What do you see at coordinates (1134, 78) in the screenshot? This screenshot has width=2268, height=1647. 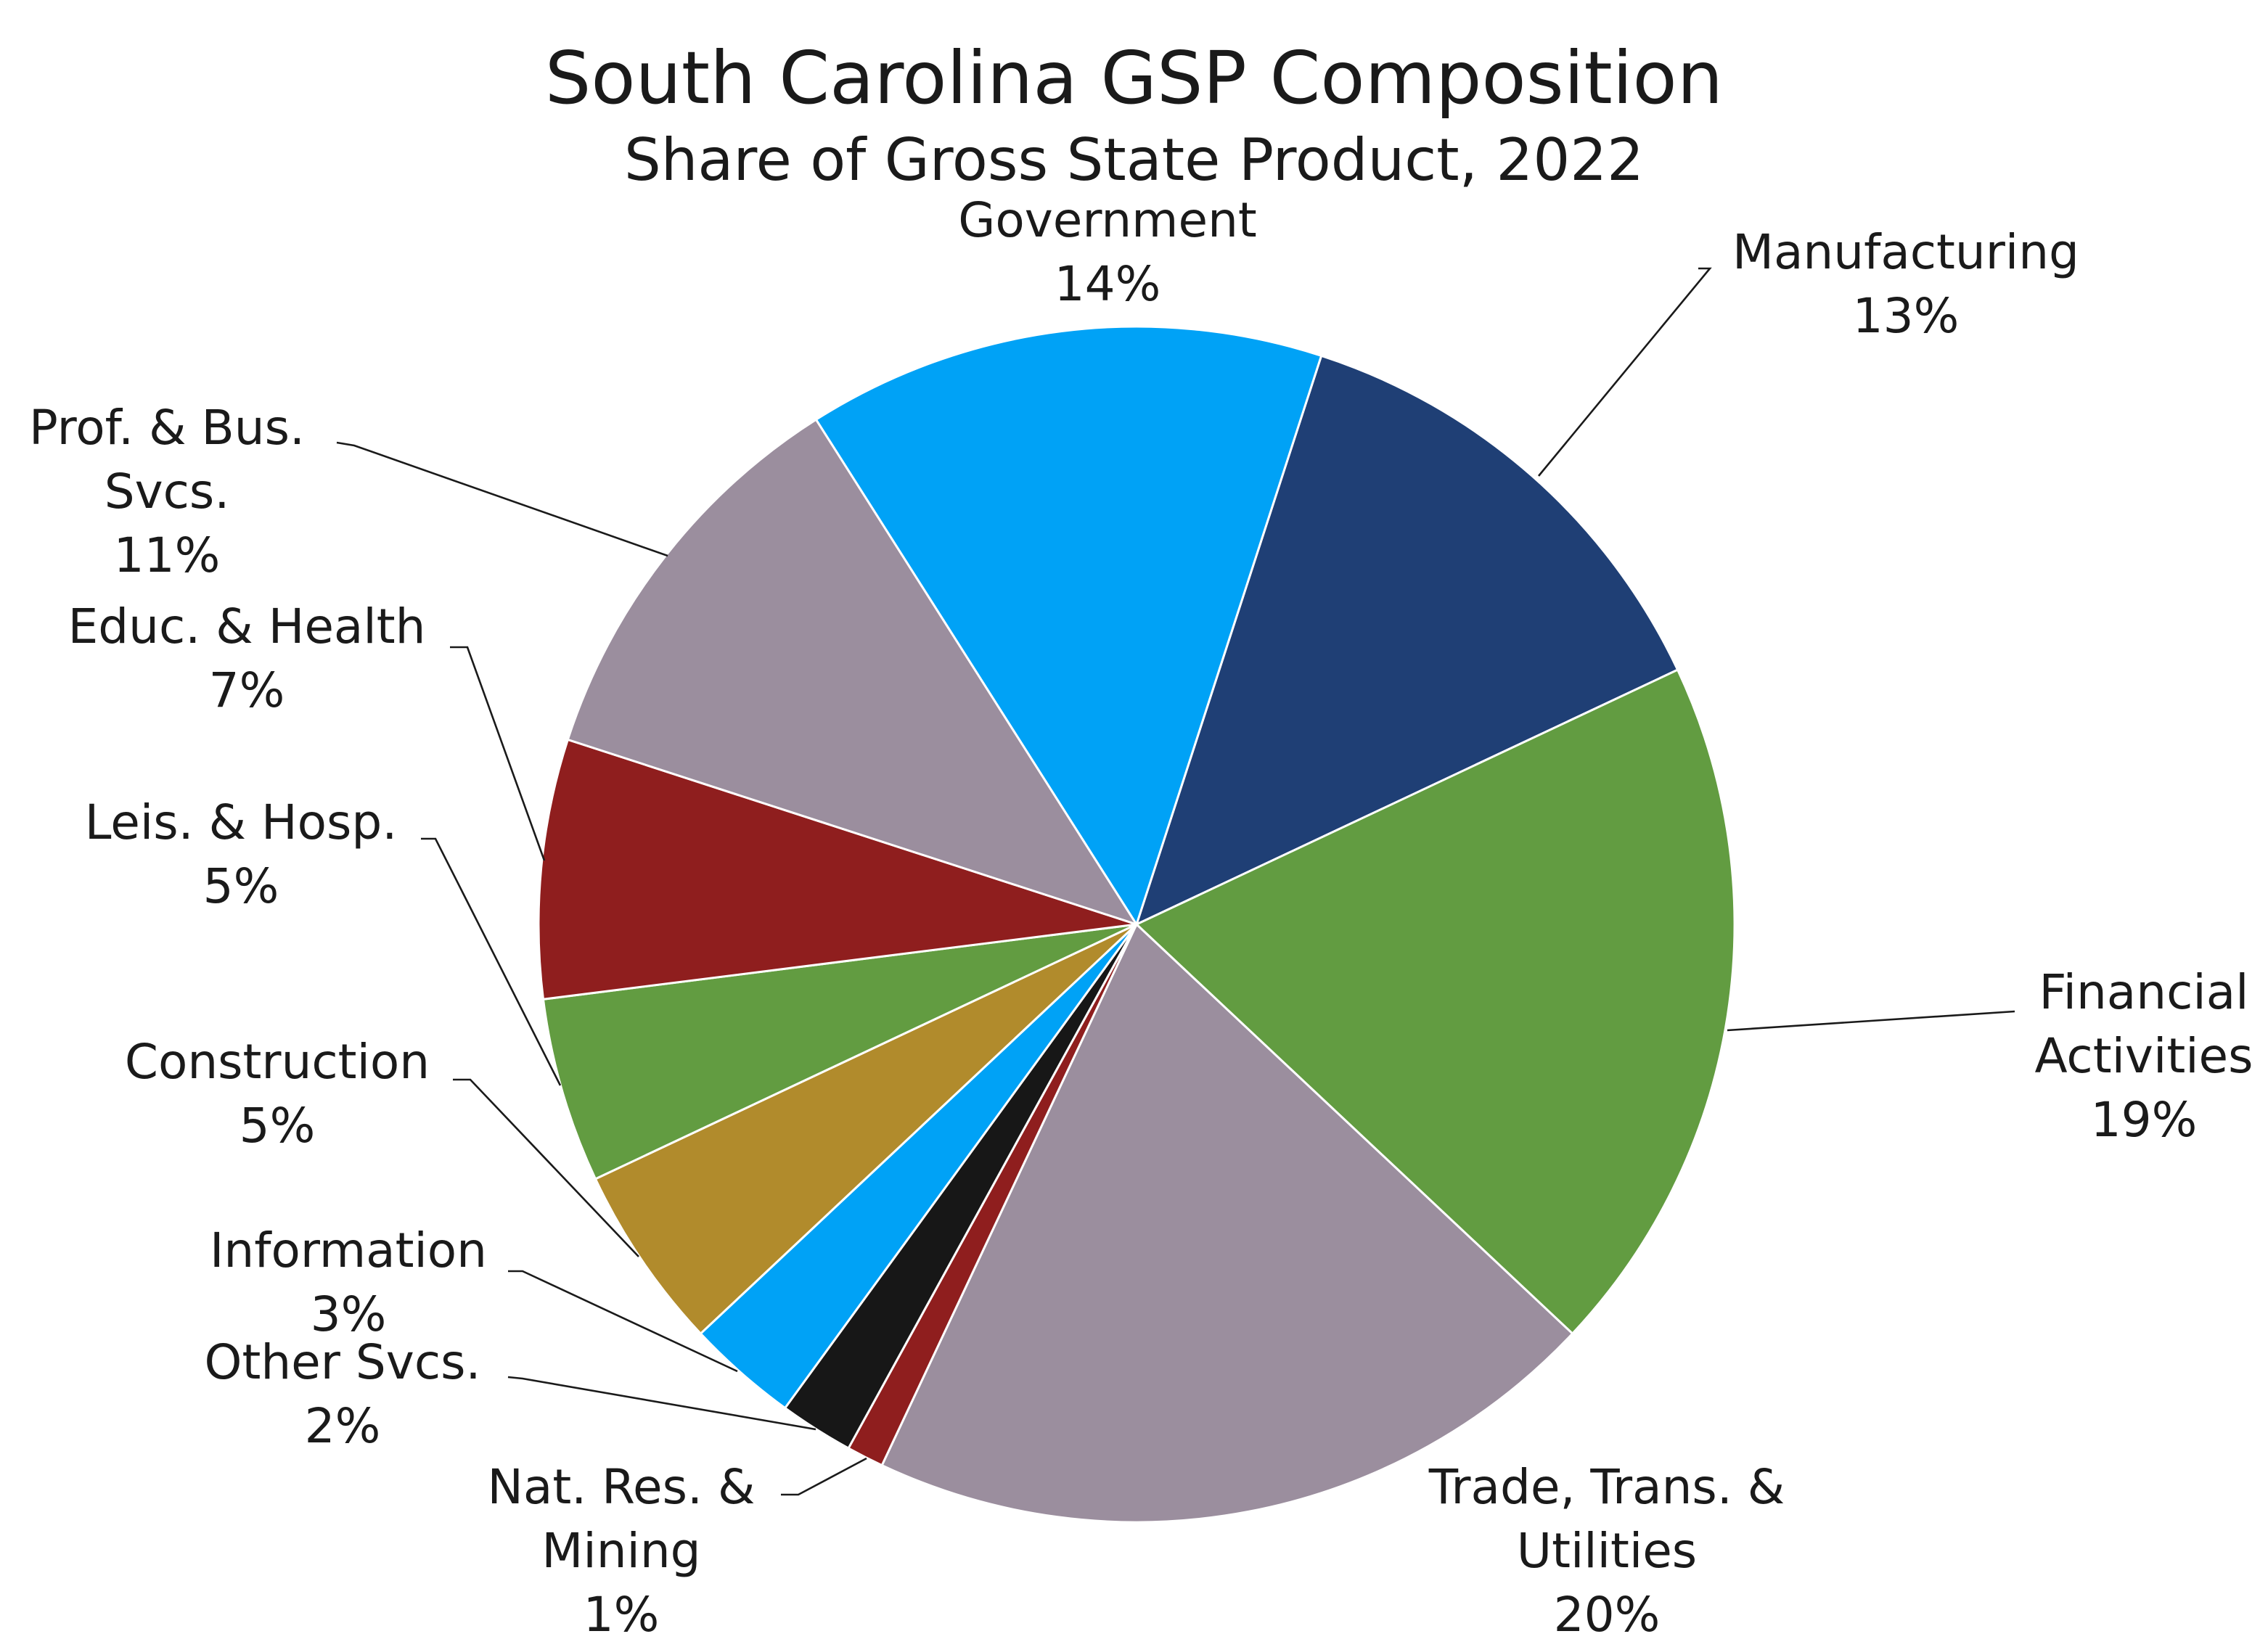 I see `chart-title: South Carolina GSP Composition` at bounding box center [1134, 78].